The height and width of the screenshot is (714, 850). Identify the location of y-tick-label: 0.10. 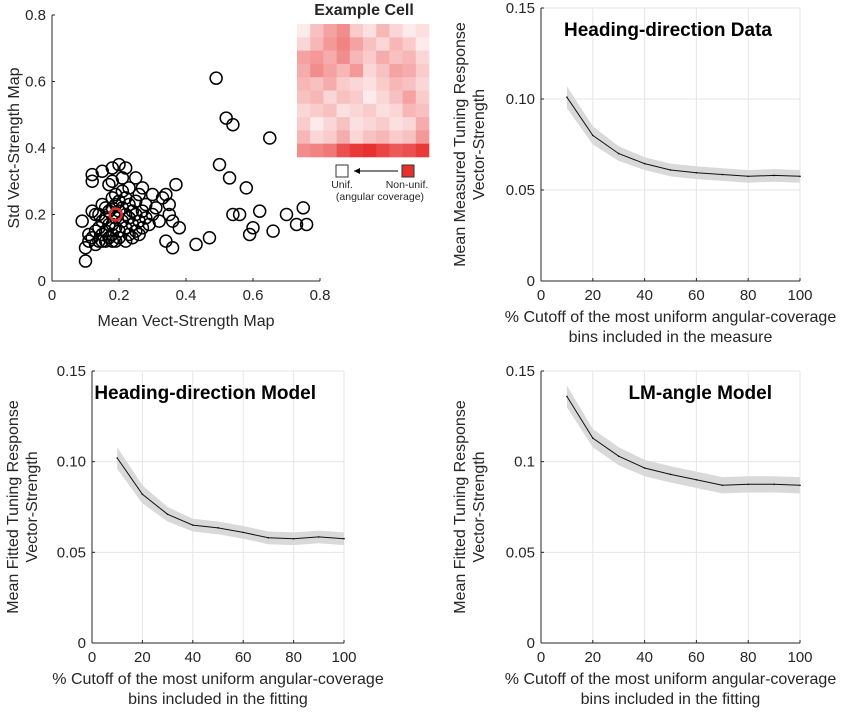
(520, 99).